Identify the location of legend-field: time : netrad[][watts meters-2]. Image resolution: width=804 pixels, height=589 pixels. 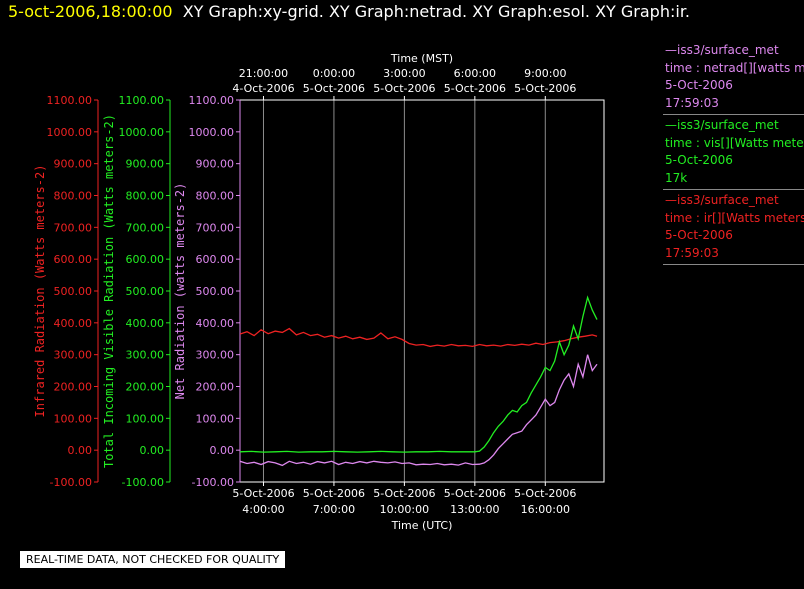
(734, 67).